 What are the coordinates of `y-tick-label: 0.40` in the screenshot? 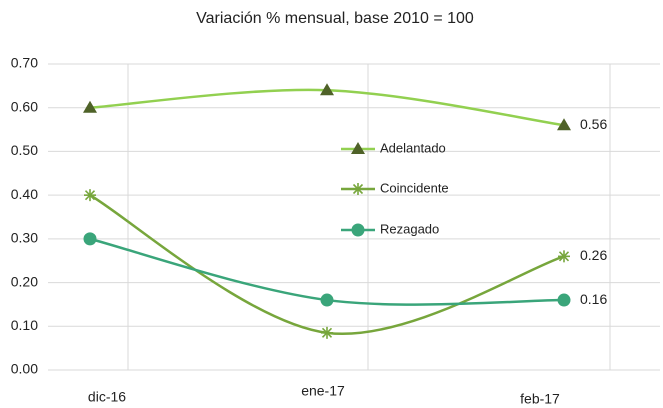 It's located at (24, 194).